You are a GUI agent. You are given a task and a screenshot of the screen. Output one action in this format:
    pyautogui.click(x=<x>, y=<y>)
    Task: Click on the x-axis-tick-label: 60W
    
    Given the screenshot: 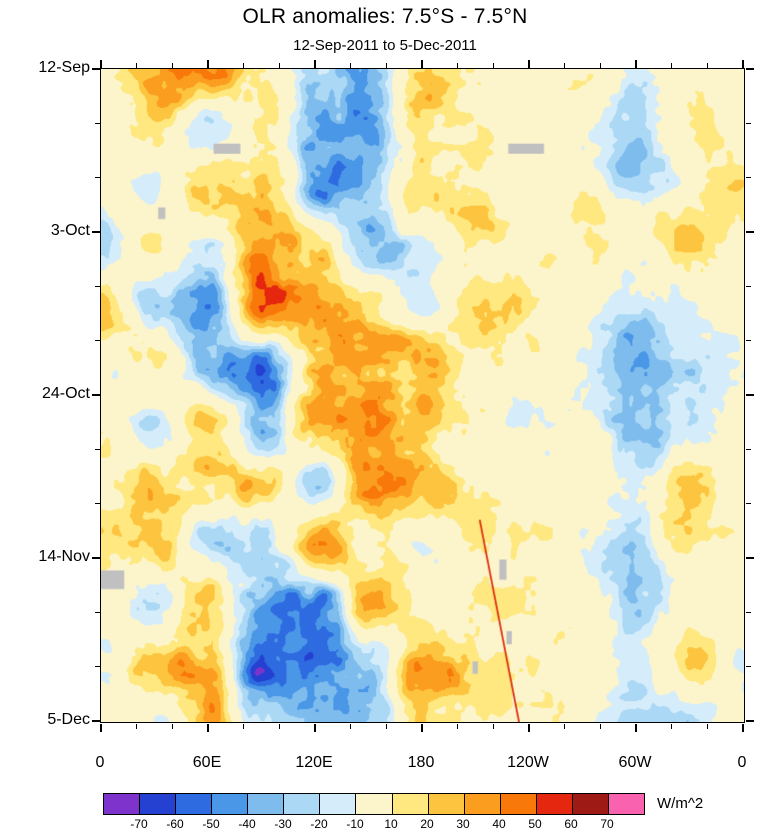 What is the action you would take?
    pyautogui.click(x=635, y=762)
    